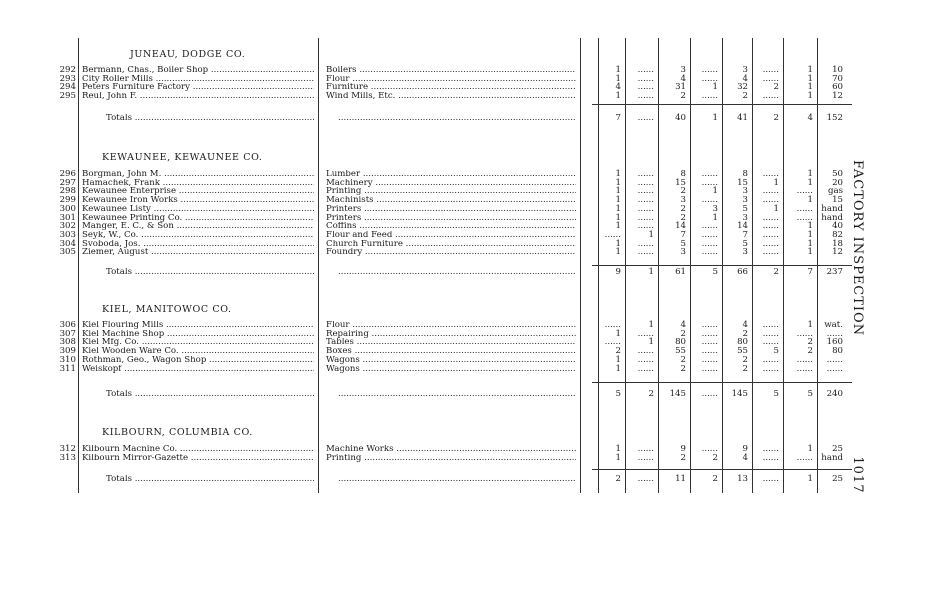 The width and height of the screenshot is (942, 600). What do you see at coordinates (680, 272) in the screenshot?
I see `total-value: 61` at bounding box center [680, 272].